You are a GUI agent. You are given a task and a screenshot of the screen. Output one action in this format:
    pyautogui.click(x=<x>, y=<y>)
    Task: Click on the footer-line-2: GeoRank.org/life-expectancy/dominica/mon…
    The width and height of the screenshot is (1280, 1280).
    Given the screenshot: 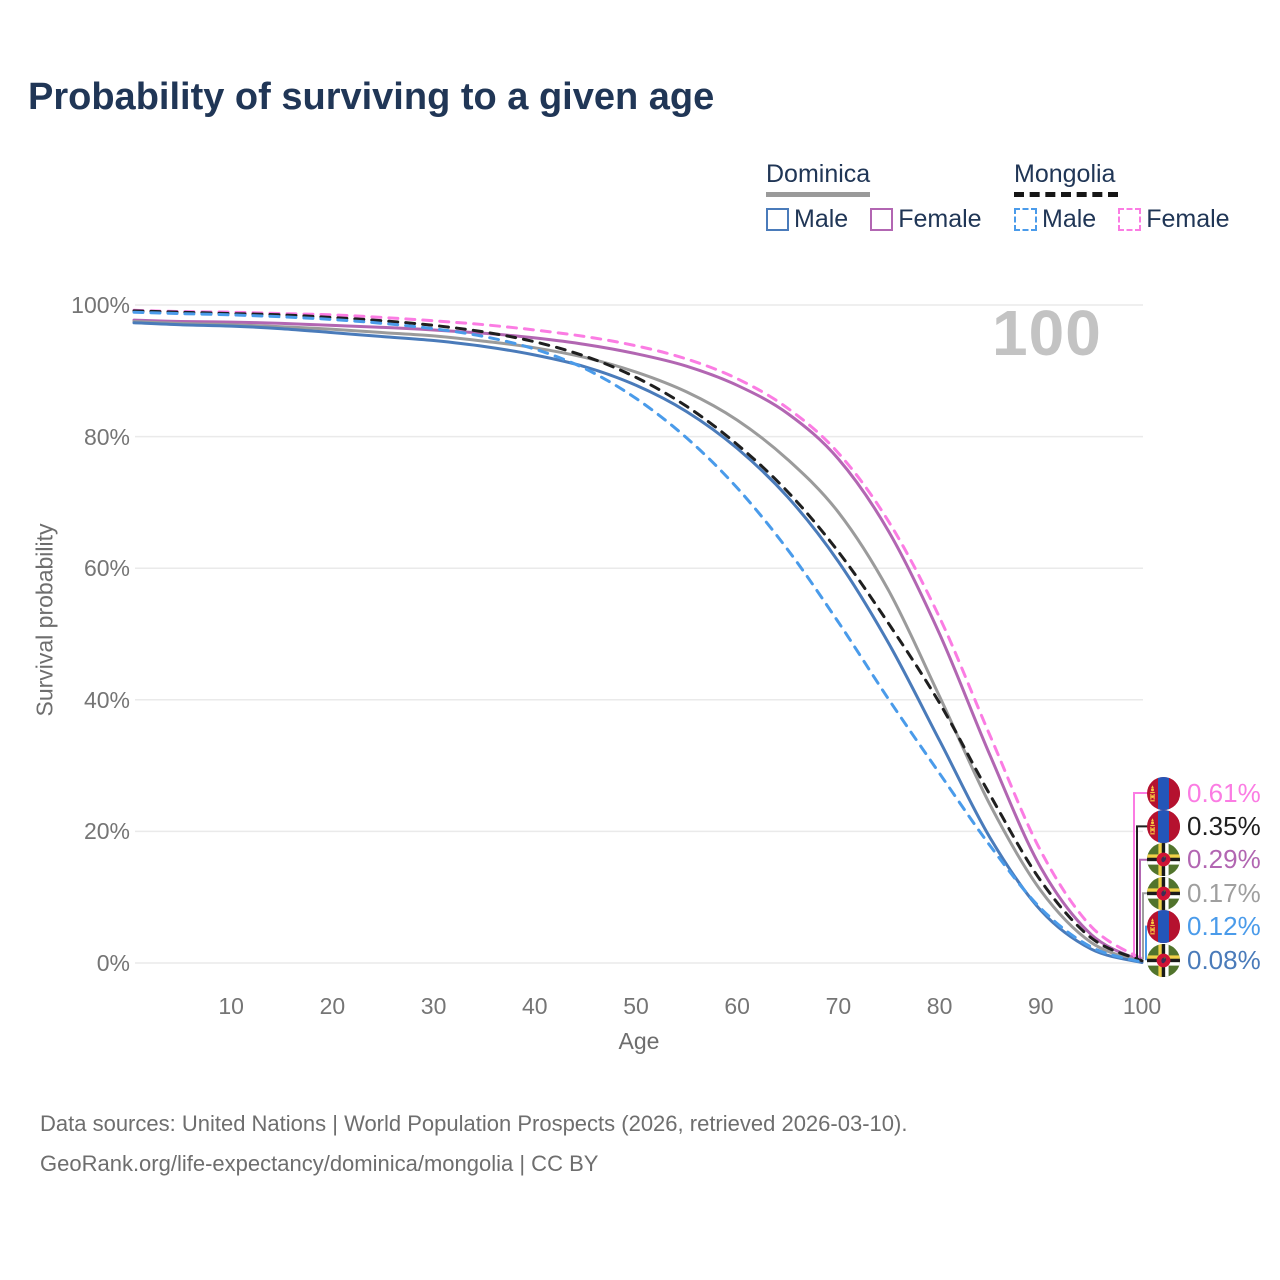 What is the action you would take?
    pyautogui.click(x=319, y=1163)
    